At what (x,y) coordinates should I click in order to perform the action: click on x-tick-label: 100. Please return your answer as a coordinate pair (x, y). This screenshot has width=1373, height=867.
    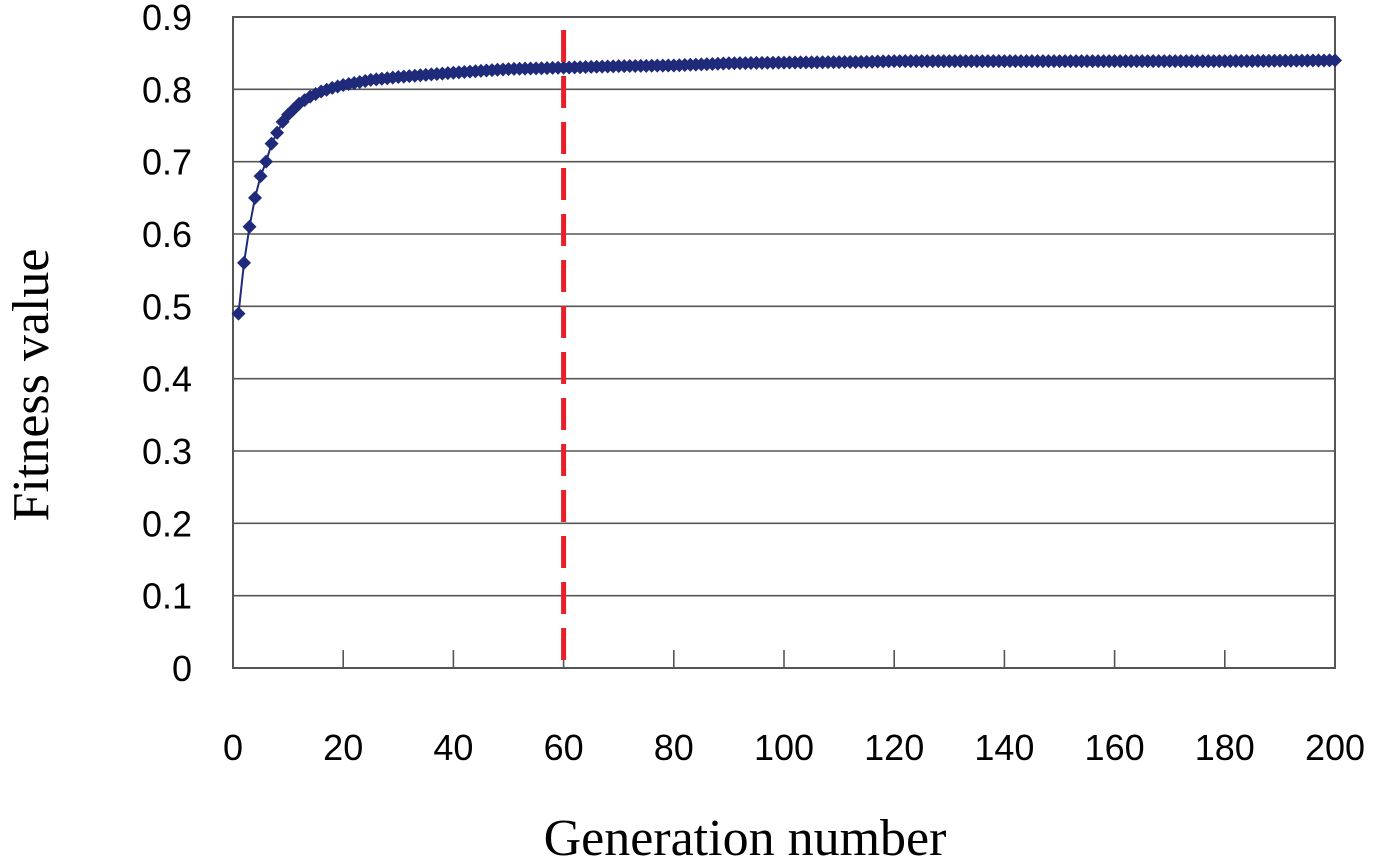
    Looking at the image, I should click on (784, 747).